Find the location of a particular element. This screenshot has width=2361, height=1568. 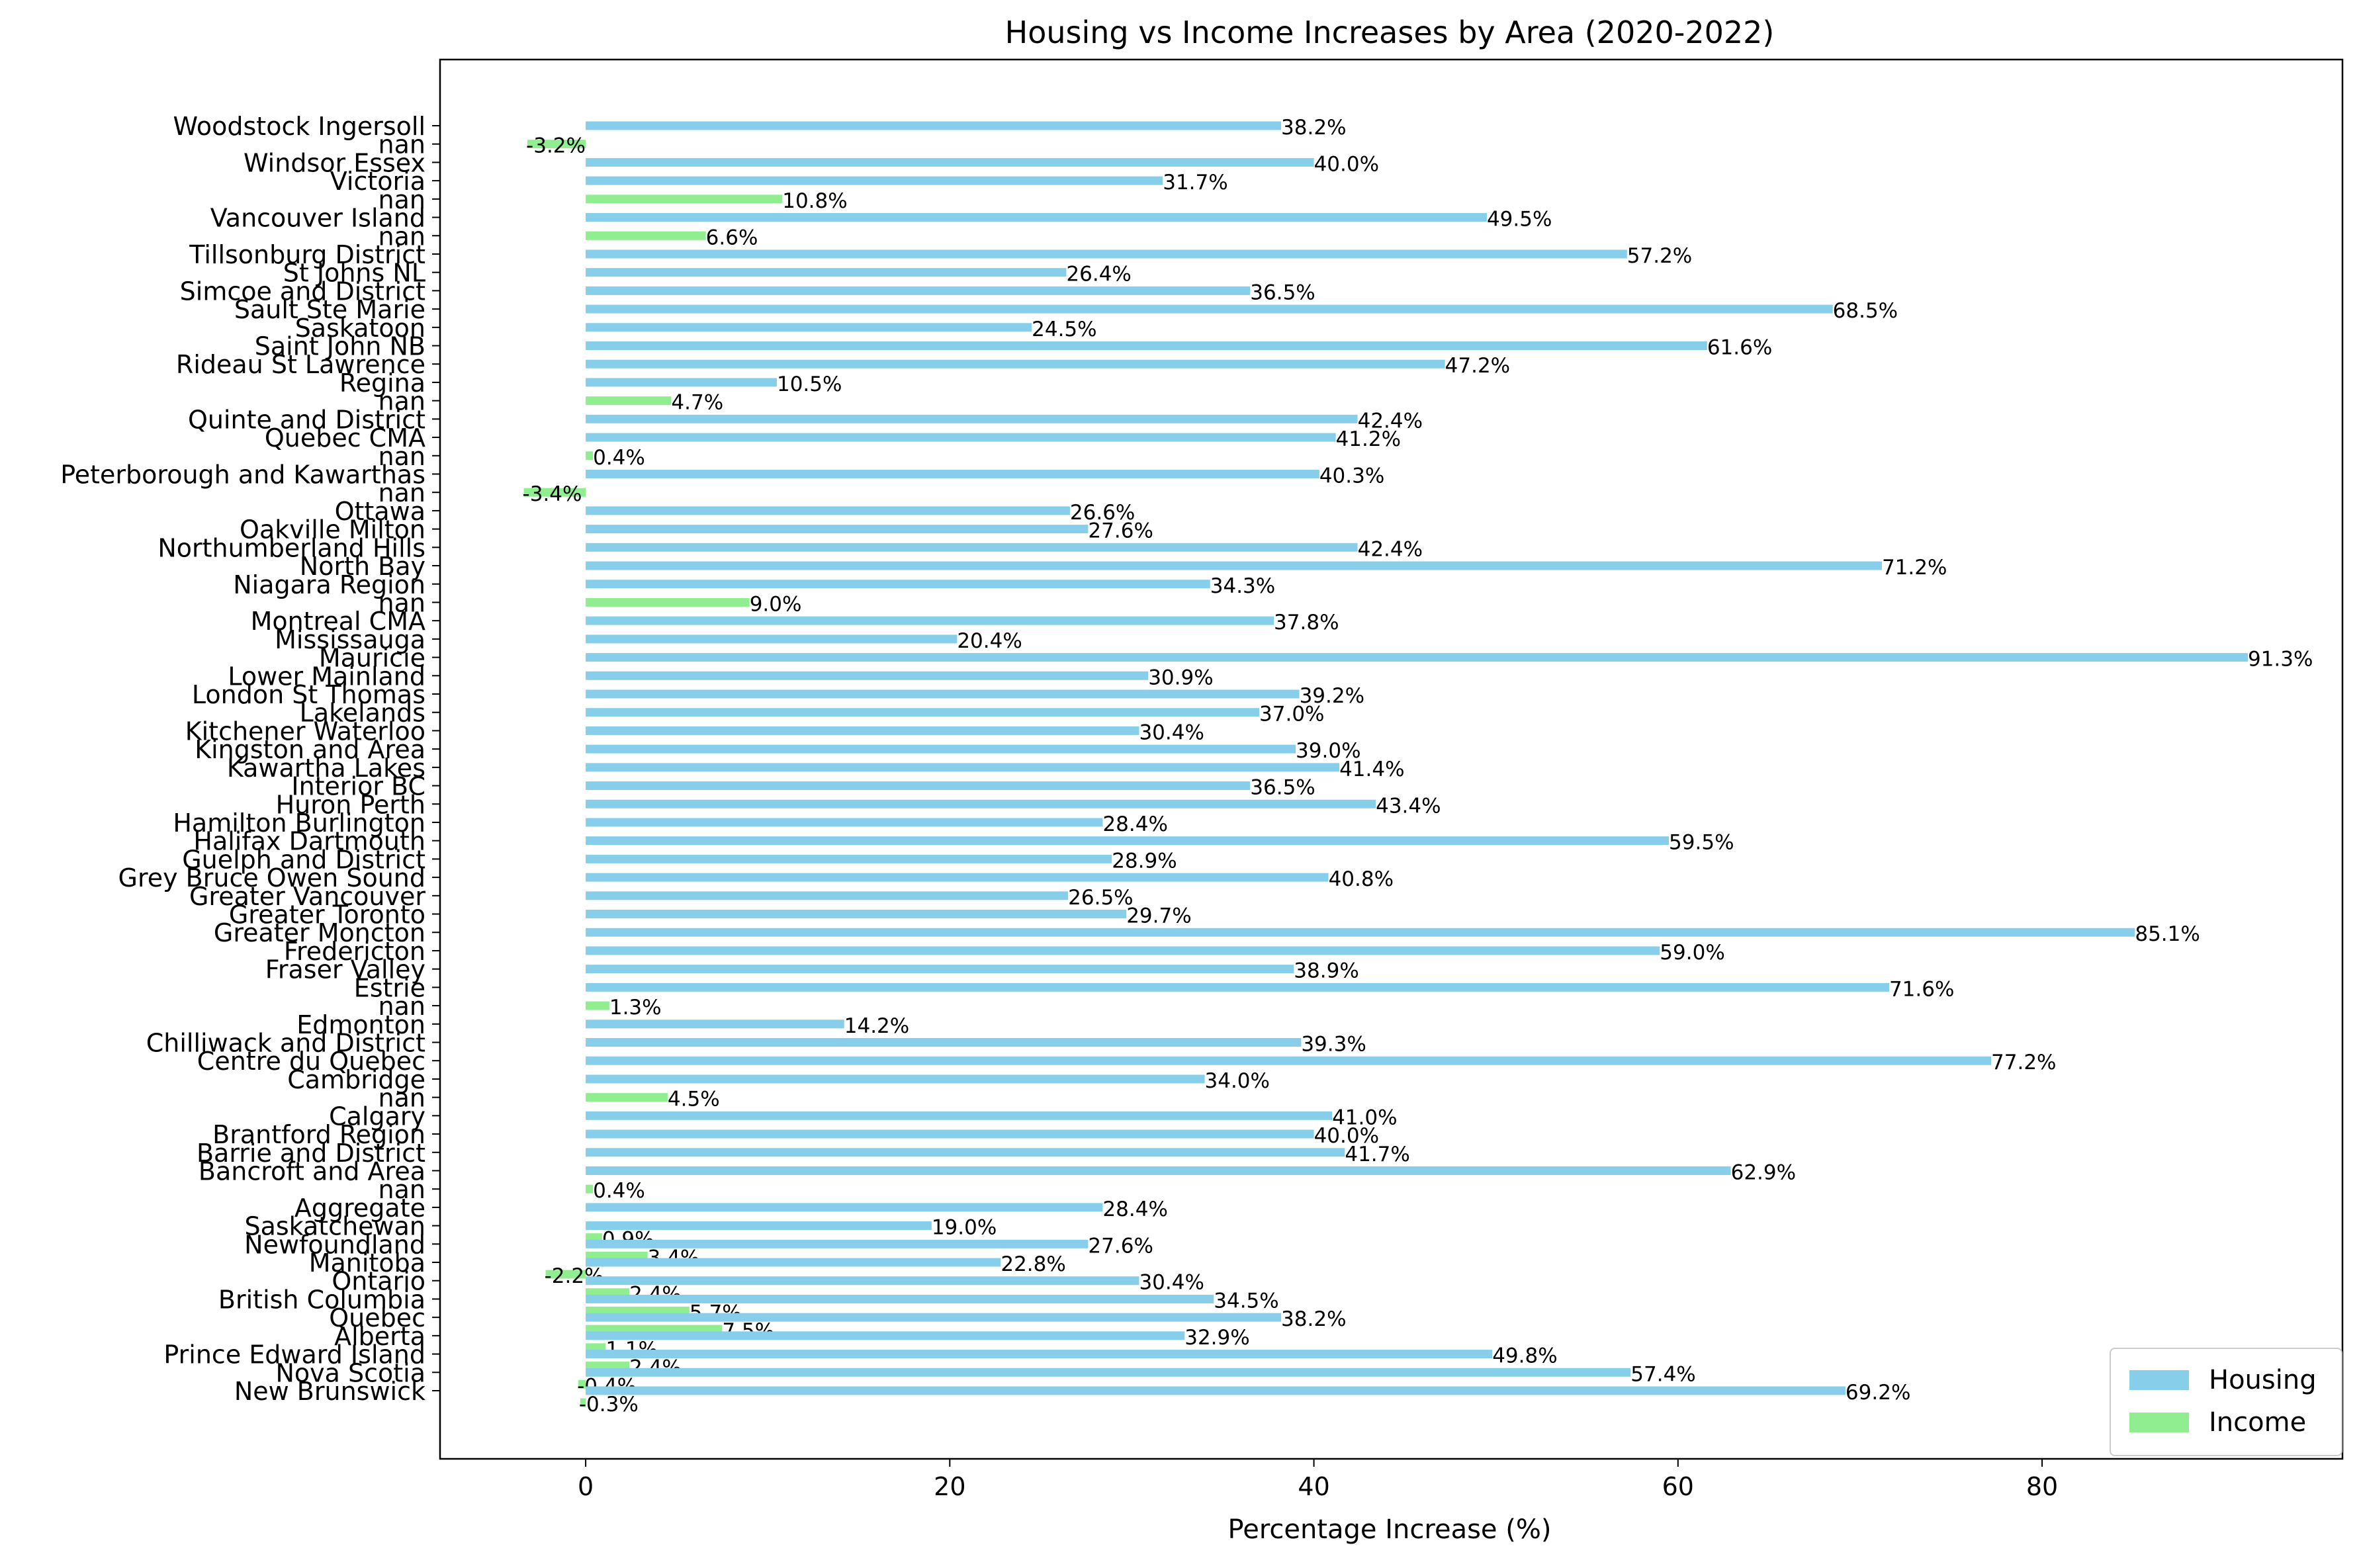

y-tick-label-52: Cambridge is located at coordinates (356, 1080).